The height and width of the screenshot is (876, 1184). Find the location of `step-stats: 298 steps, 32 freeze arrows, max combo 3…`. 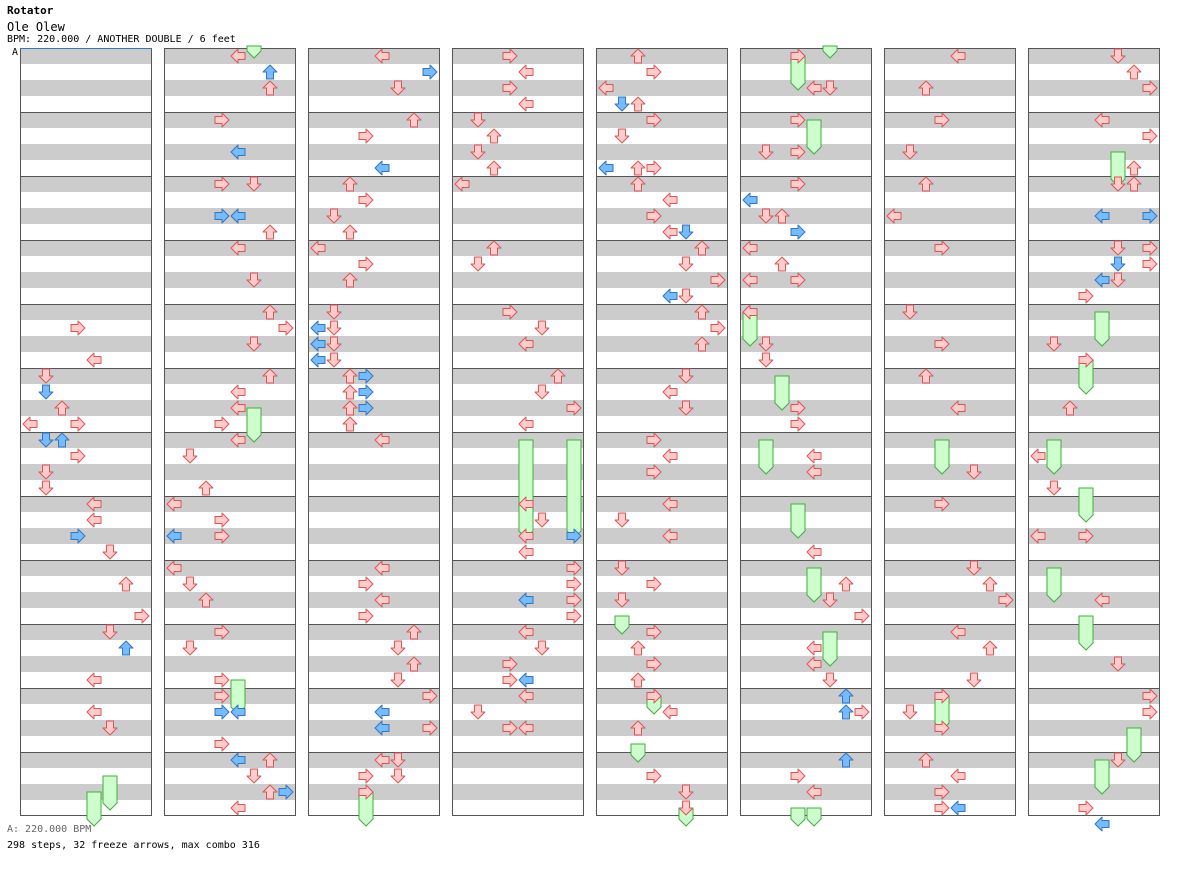

step-stats: 298 steps, 32 freeze arrows, max combo 3… is located at coordinates (133, 845).